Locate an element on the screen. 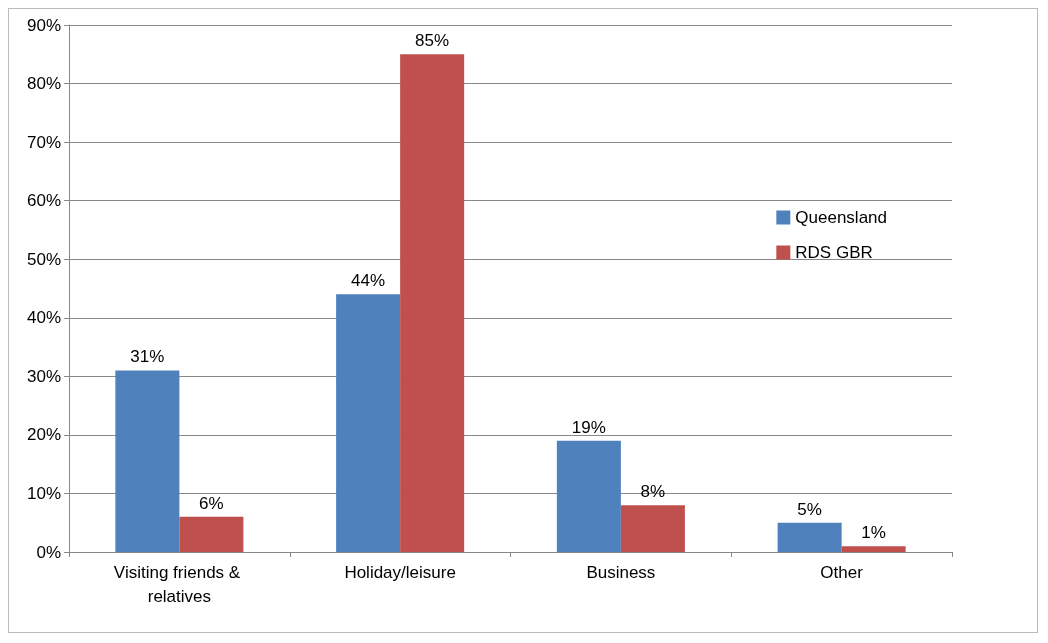  x-tick-label: Other is located at coordinates (842, 572).